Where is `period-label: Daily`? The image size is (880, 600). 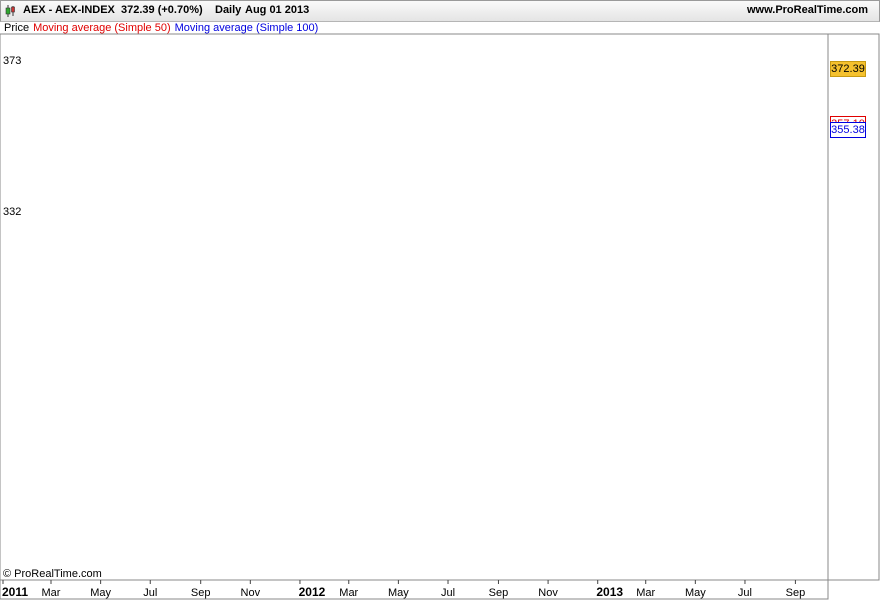
period-label: Daily is located at coordinates (228, 10).